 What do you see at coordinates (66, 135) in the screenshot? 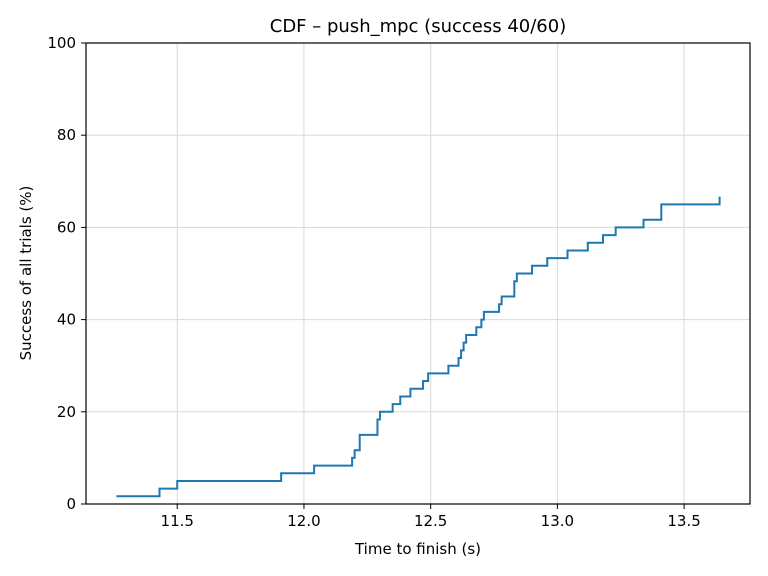
I see `y-tick-label: 80` at bounding box center [66, 135].